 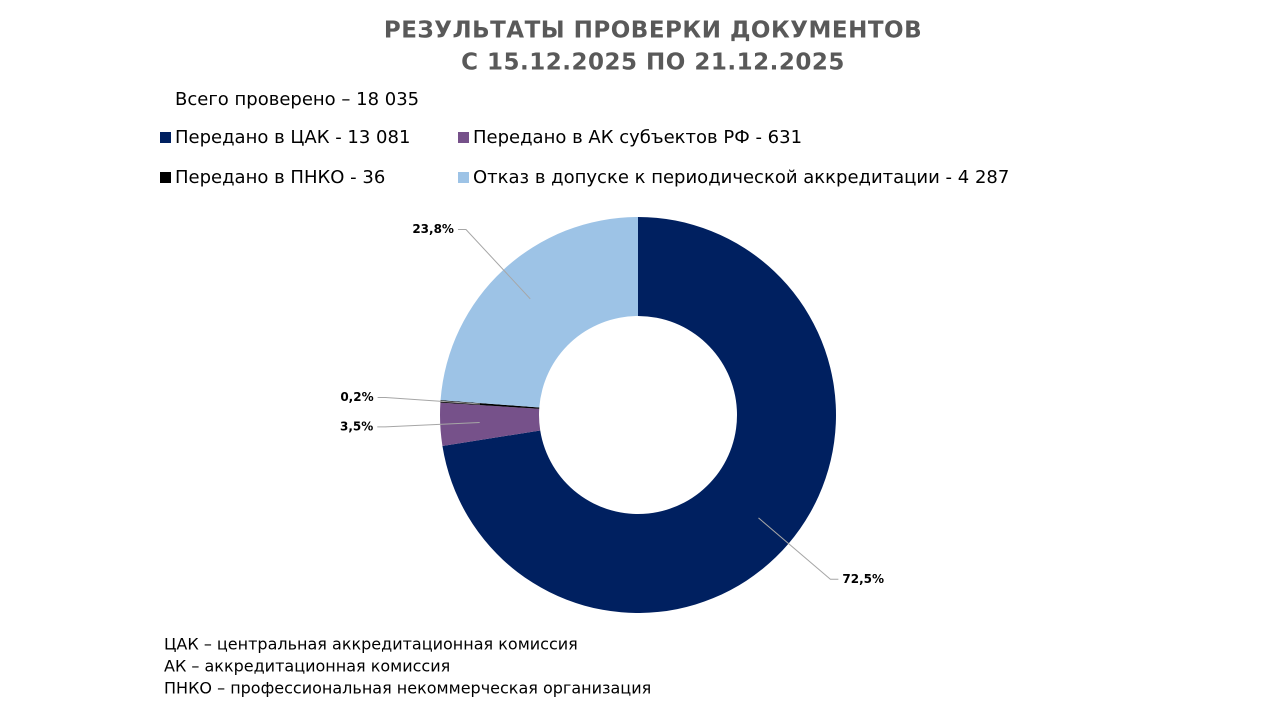 I want to click on chart-title: РЕЗУЛЬТАТЫ ПРОВЕРКИ ДОКУМЕНТОВ, so click(x=653, y=31).